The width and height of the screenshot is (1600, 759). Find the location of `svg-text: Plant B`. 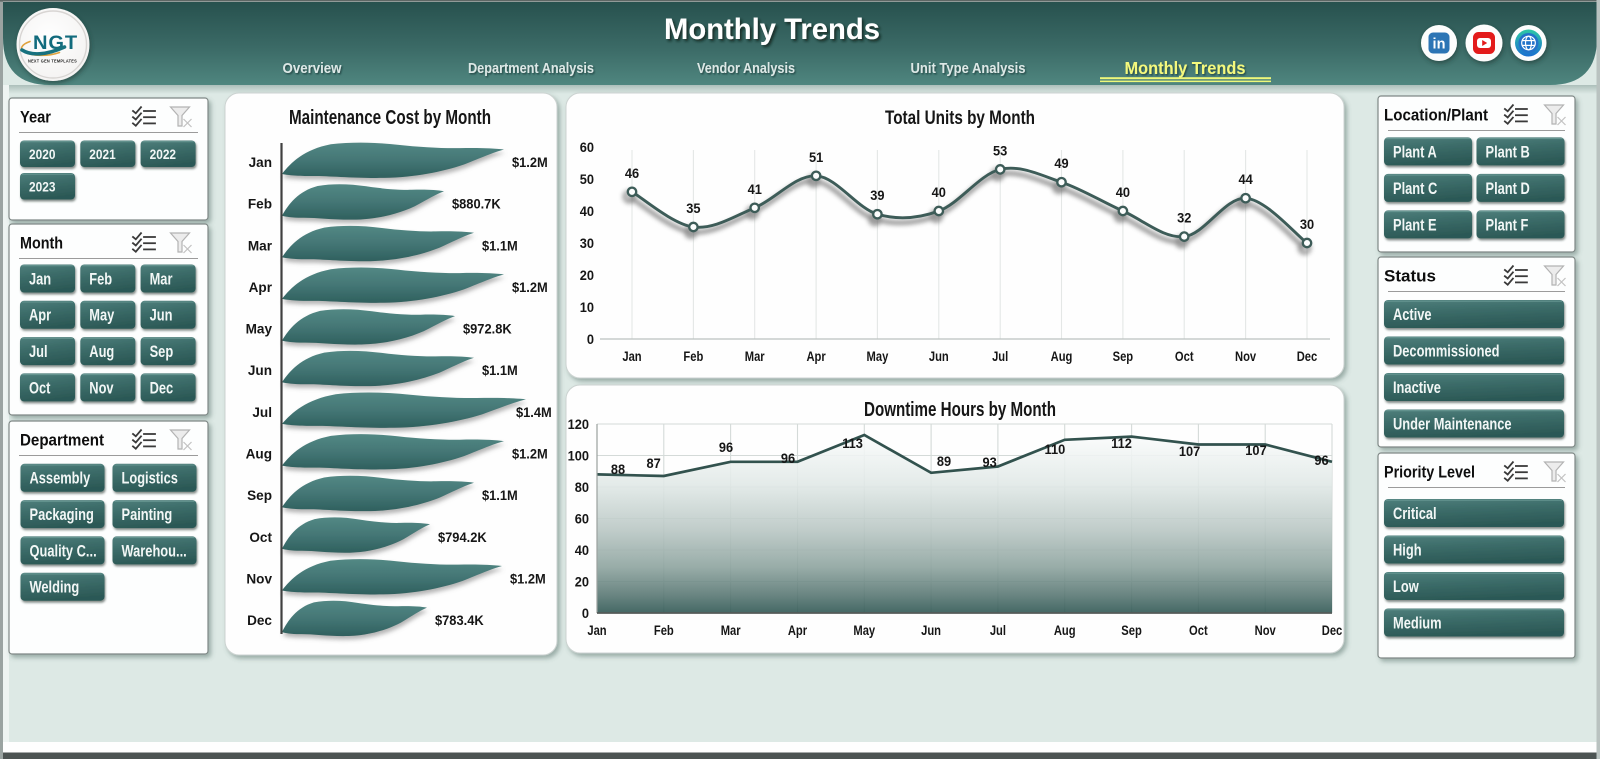

svg-text: Plant B is located at coordinates (1508, 153).